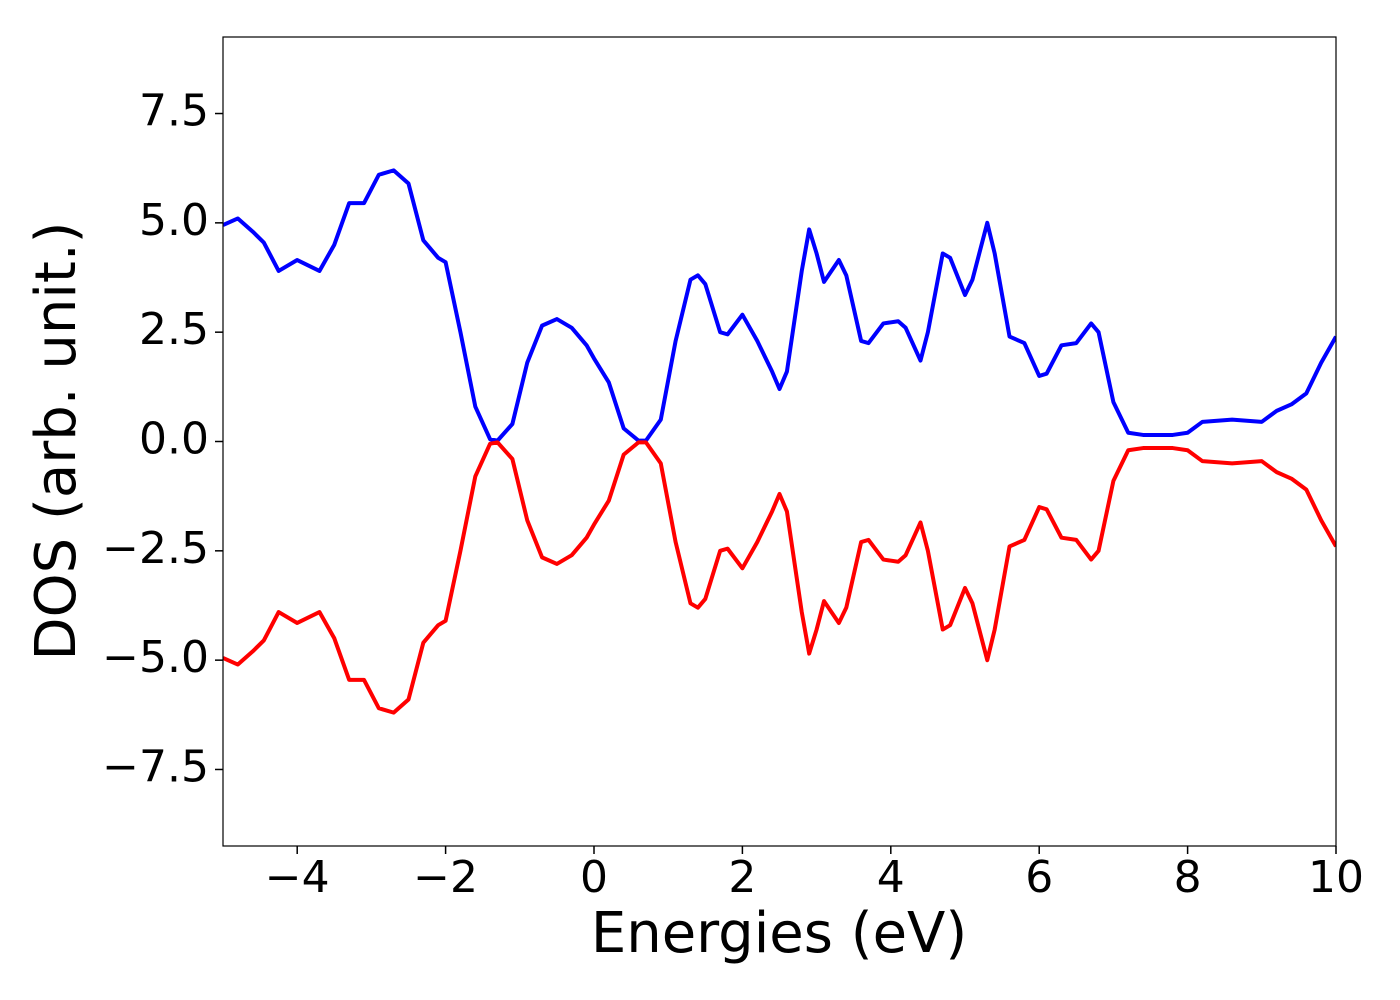 The width and height of the screenshot is (1400, 1000). What do you see at coordinates (445, 877) in the screenshot?
I see `x-tick-label: −2` at bounding box center [445, 877].